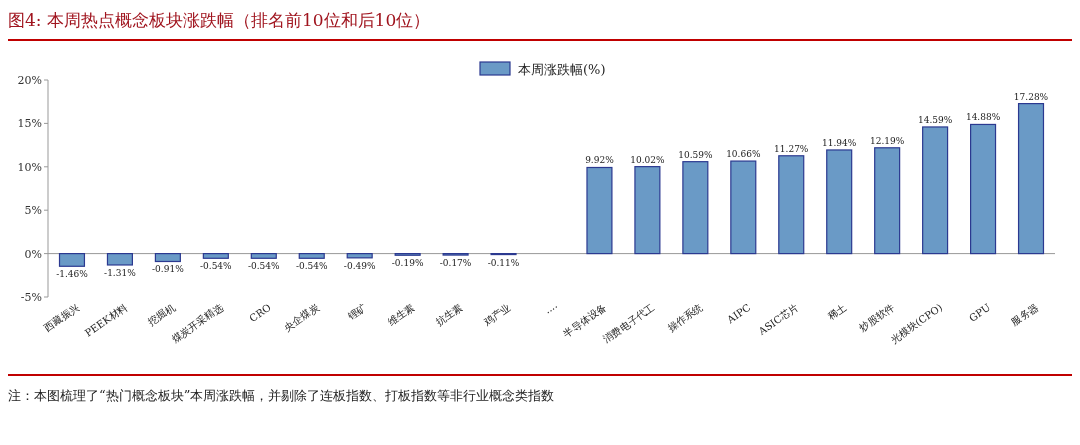 Image resolution: width=1080 pixels, height=445 pixels. I want to click on data-label: 10.02%, so click(648, 159).